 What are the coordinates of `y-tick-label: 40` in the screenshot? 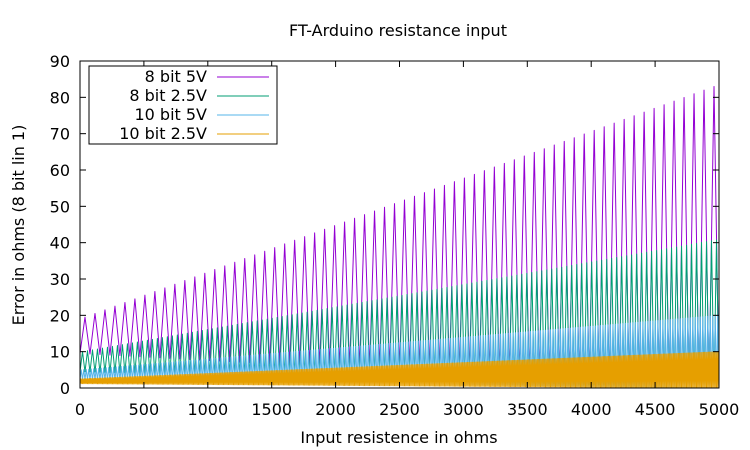 It's located at (60, 243).